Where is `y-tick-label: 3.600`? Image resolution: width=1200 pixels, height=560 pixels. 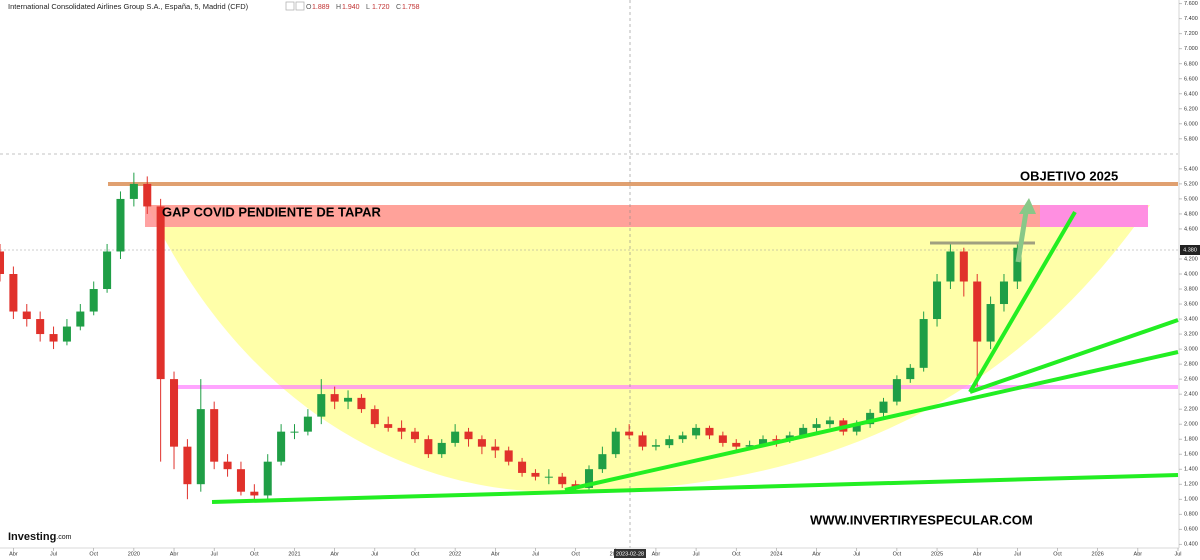
y-tick-label: 3.600 is located at coordinates (1191, 304).